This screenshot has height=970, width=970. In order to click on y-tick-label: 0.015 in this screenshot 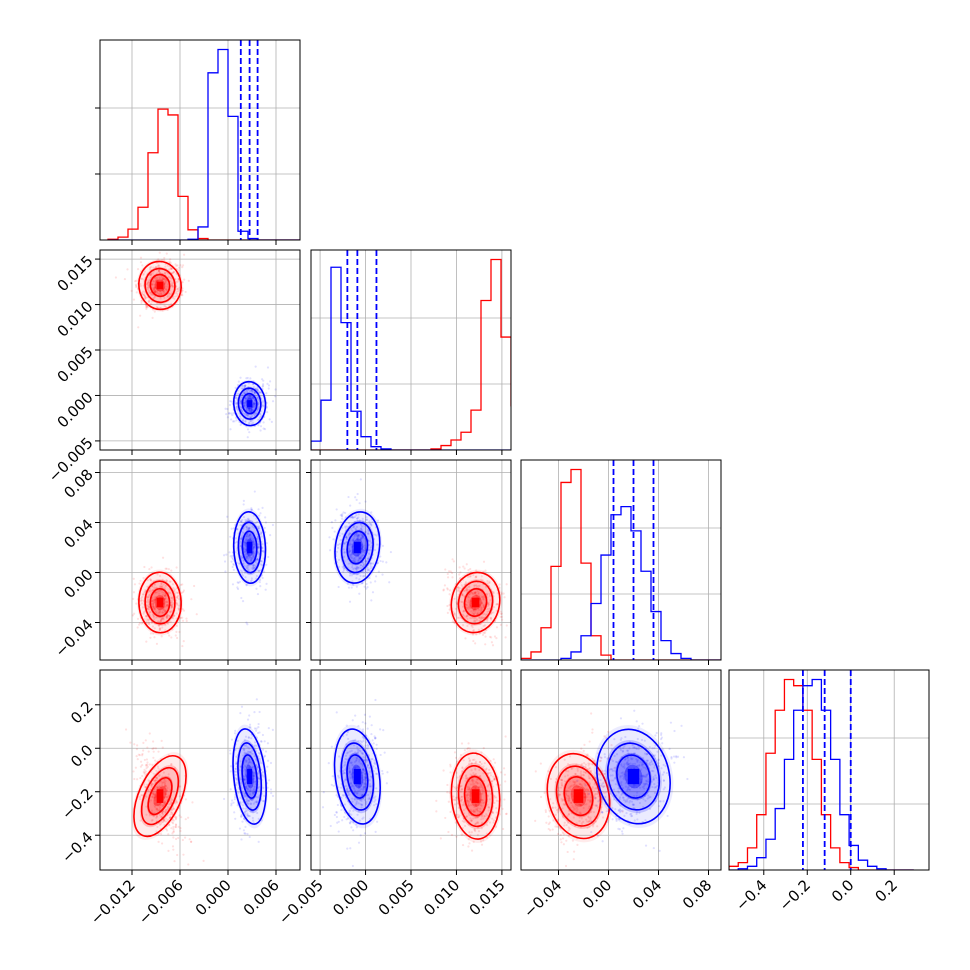, I will do `click(75, 273)`.